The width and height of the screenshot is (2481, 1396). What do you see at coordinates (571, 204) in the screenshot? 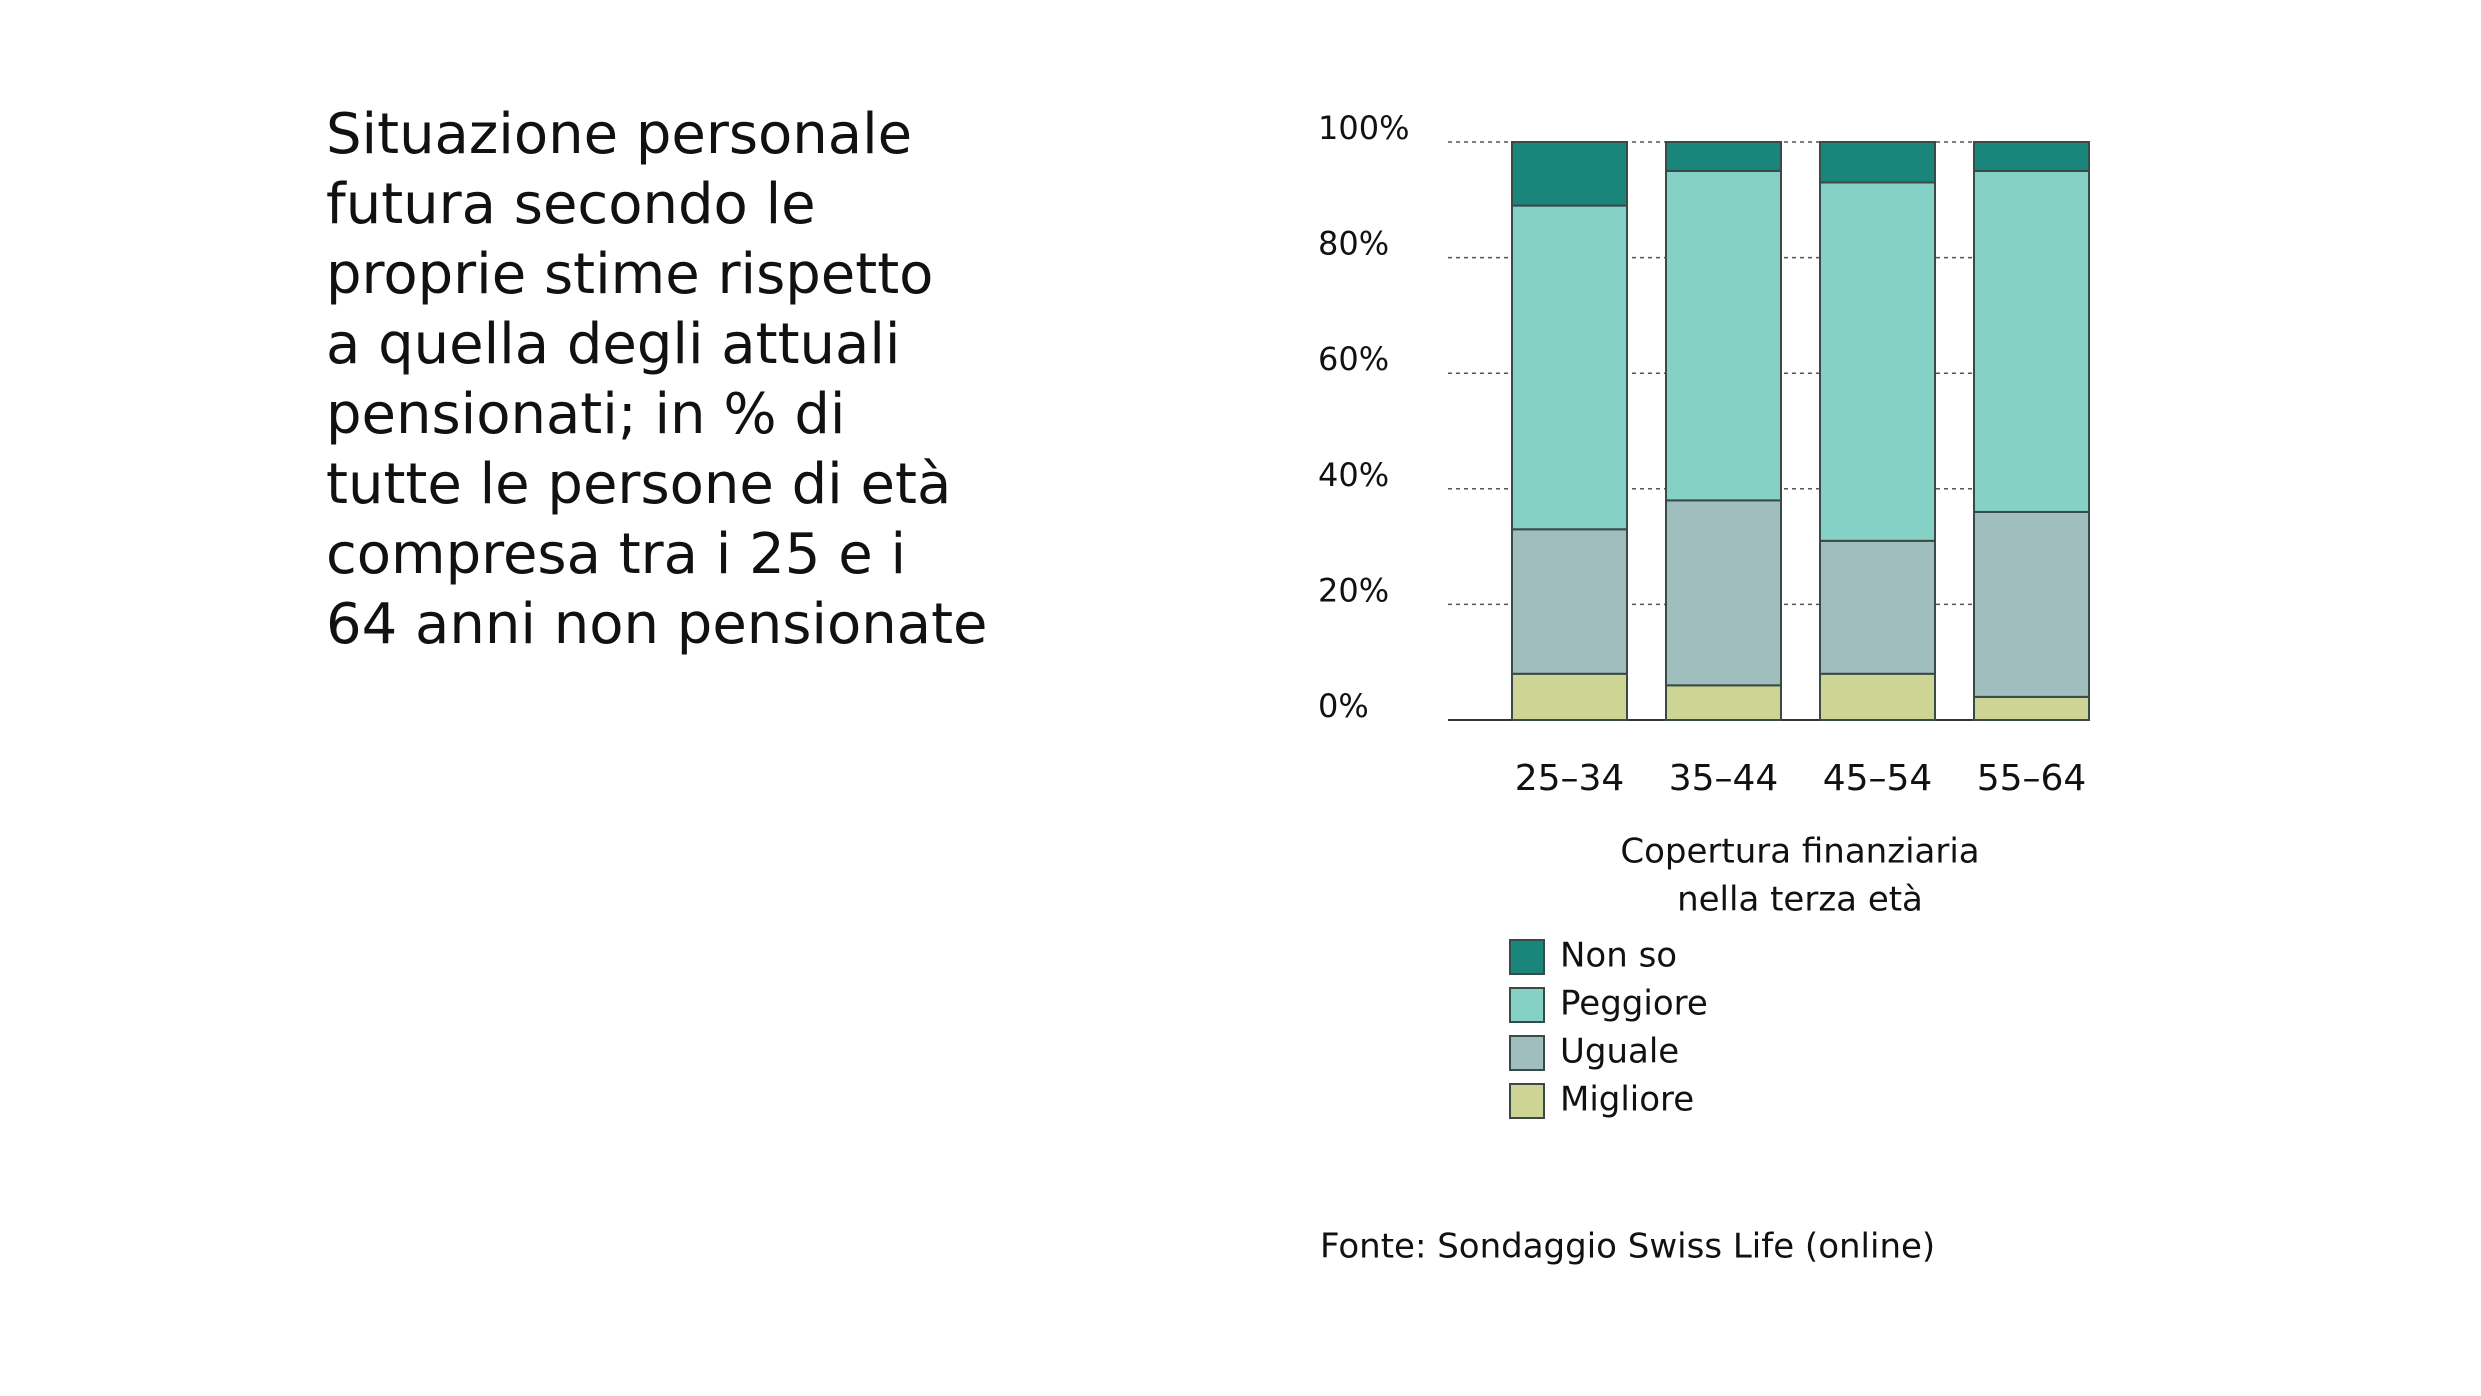
I see `chart-title: futura secondo le` at bounding box center [571, 204].